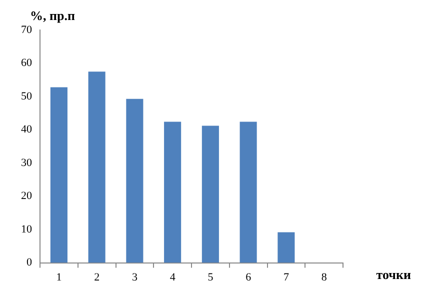 Image resolution: width=423 pixels, height=301 pixels. What do you see at coordinates (324, 277) in the screenshot?
I see `x-tick-label: 8` at bounding box center [324, 277].